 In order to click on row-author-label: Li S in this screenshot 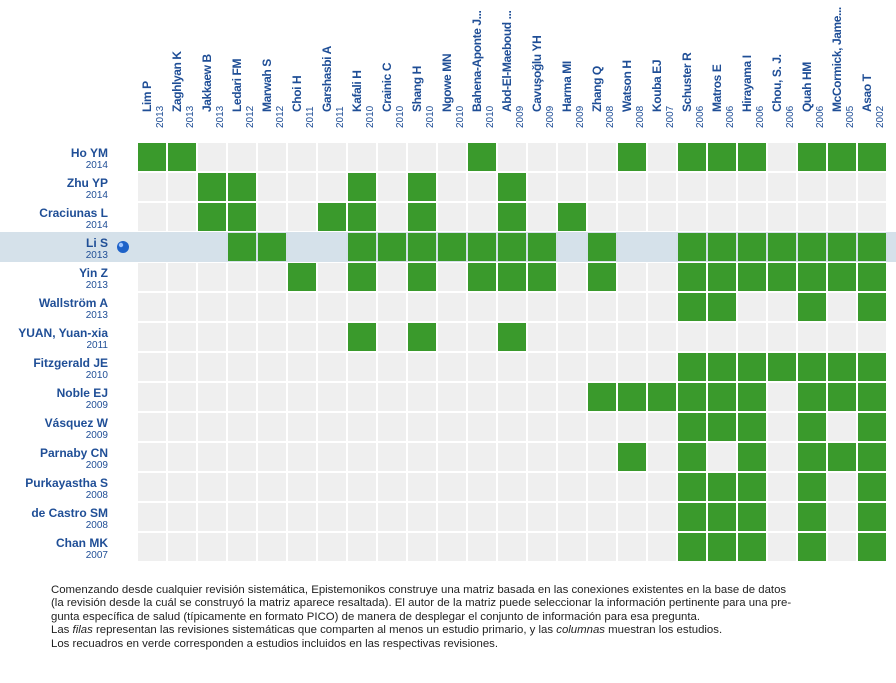, I will do `click(97, 243)`.